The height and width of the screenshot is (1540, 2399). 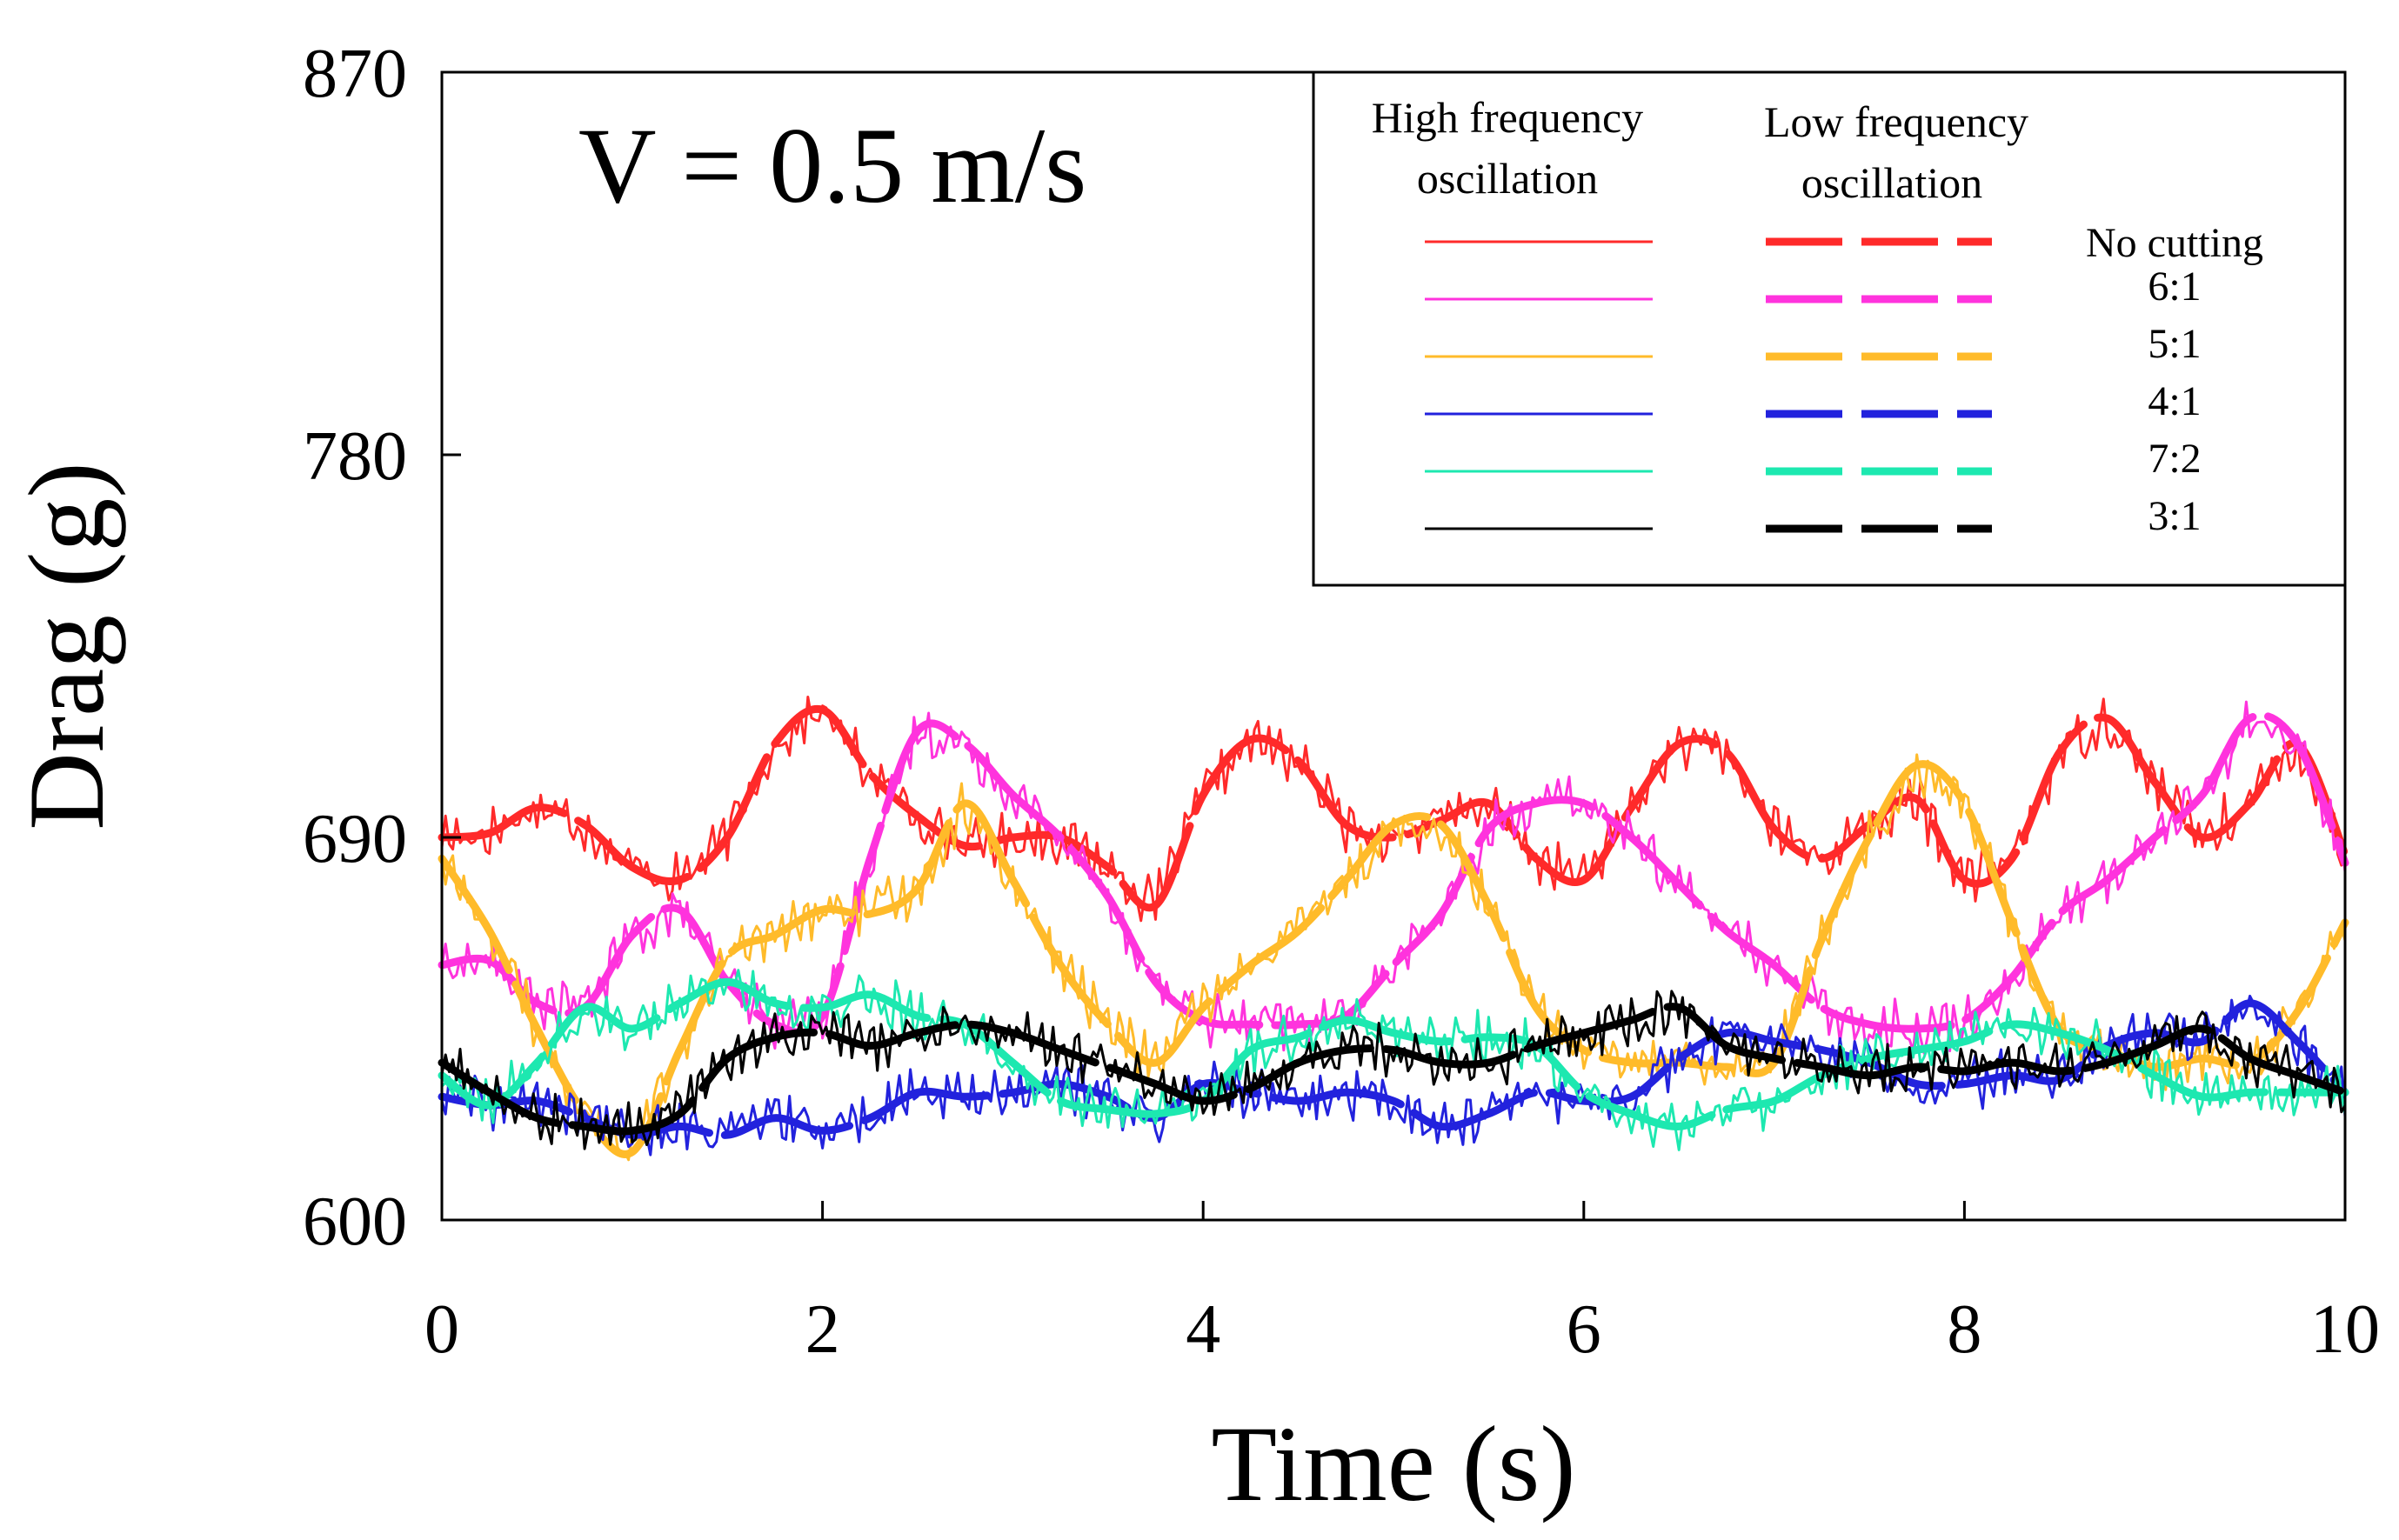 I want to click on x-tick-label: 6, so click(x=1584, y=1329).